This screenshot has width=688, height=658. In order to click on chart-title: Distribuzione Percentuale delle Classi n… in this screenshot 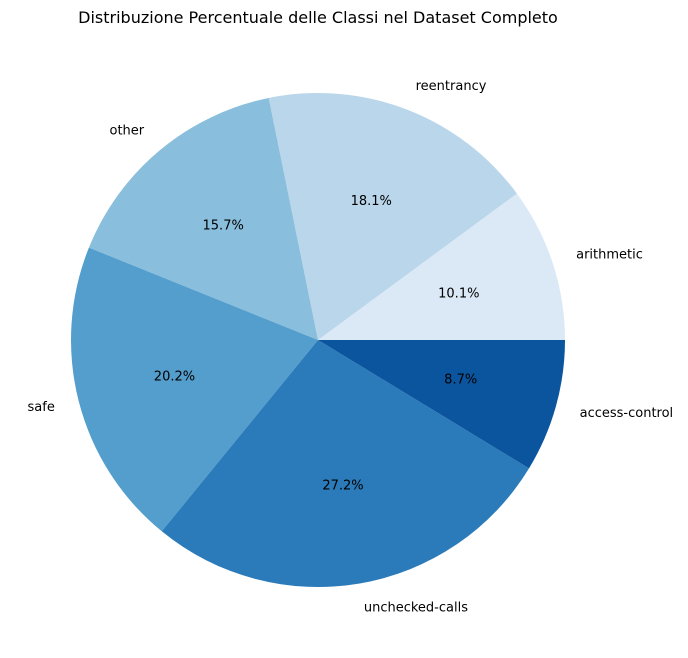, I will do `click(318, 17)`.